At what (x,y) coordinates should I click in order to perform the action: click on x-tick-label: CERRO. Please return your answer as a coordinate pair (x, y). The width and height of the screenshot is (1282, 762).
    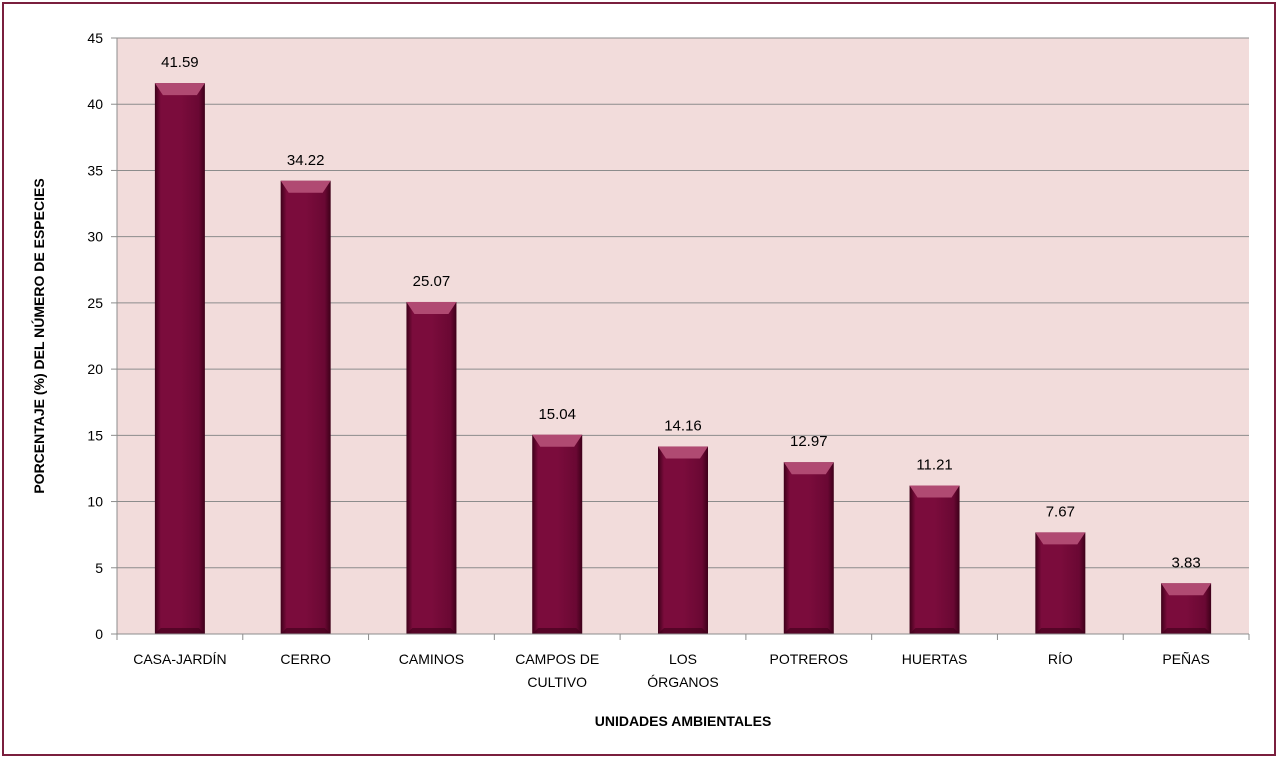
    Looking at the image, I should click on (305, 659).